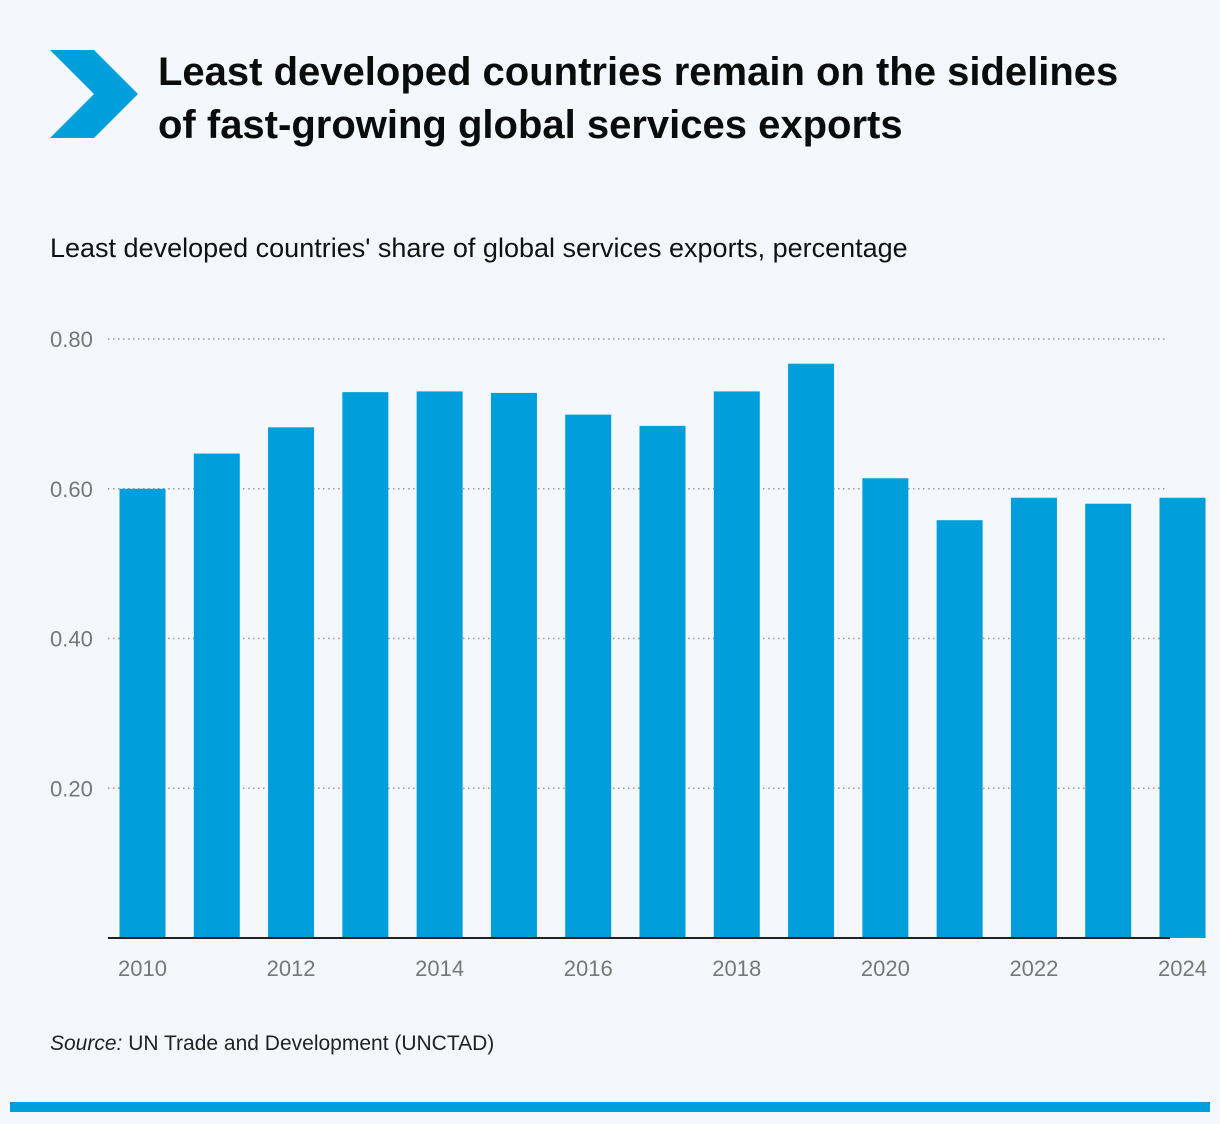 The width and height of the screenshot is (1220, 1124). I want to click on y-tick-label: 0.60, so click(71, 489).